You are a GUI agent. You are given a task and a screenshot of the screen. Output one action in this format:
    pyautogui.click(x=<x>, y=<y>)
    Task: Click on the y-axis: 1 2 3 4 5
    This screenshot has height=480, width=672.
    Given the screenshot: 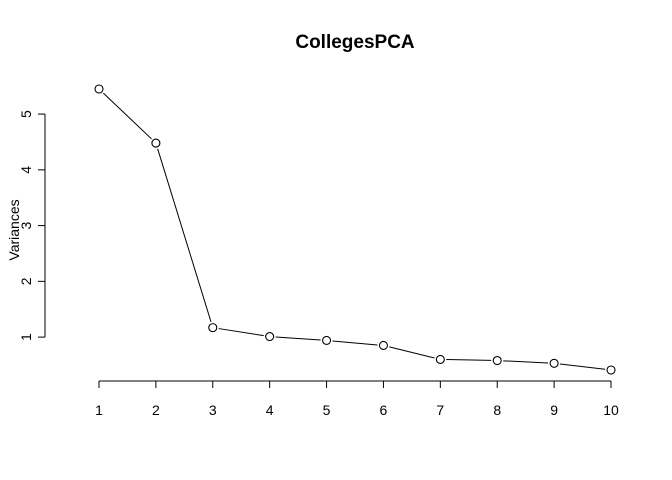 What is the action you would take?
    pyautogui.click(x=32, y=225)
    